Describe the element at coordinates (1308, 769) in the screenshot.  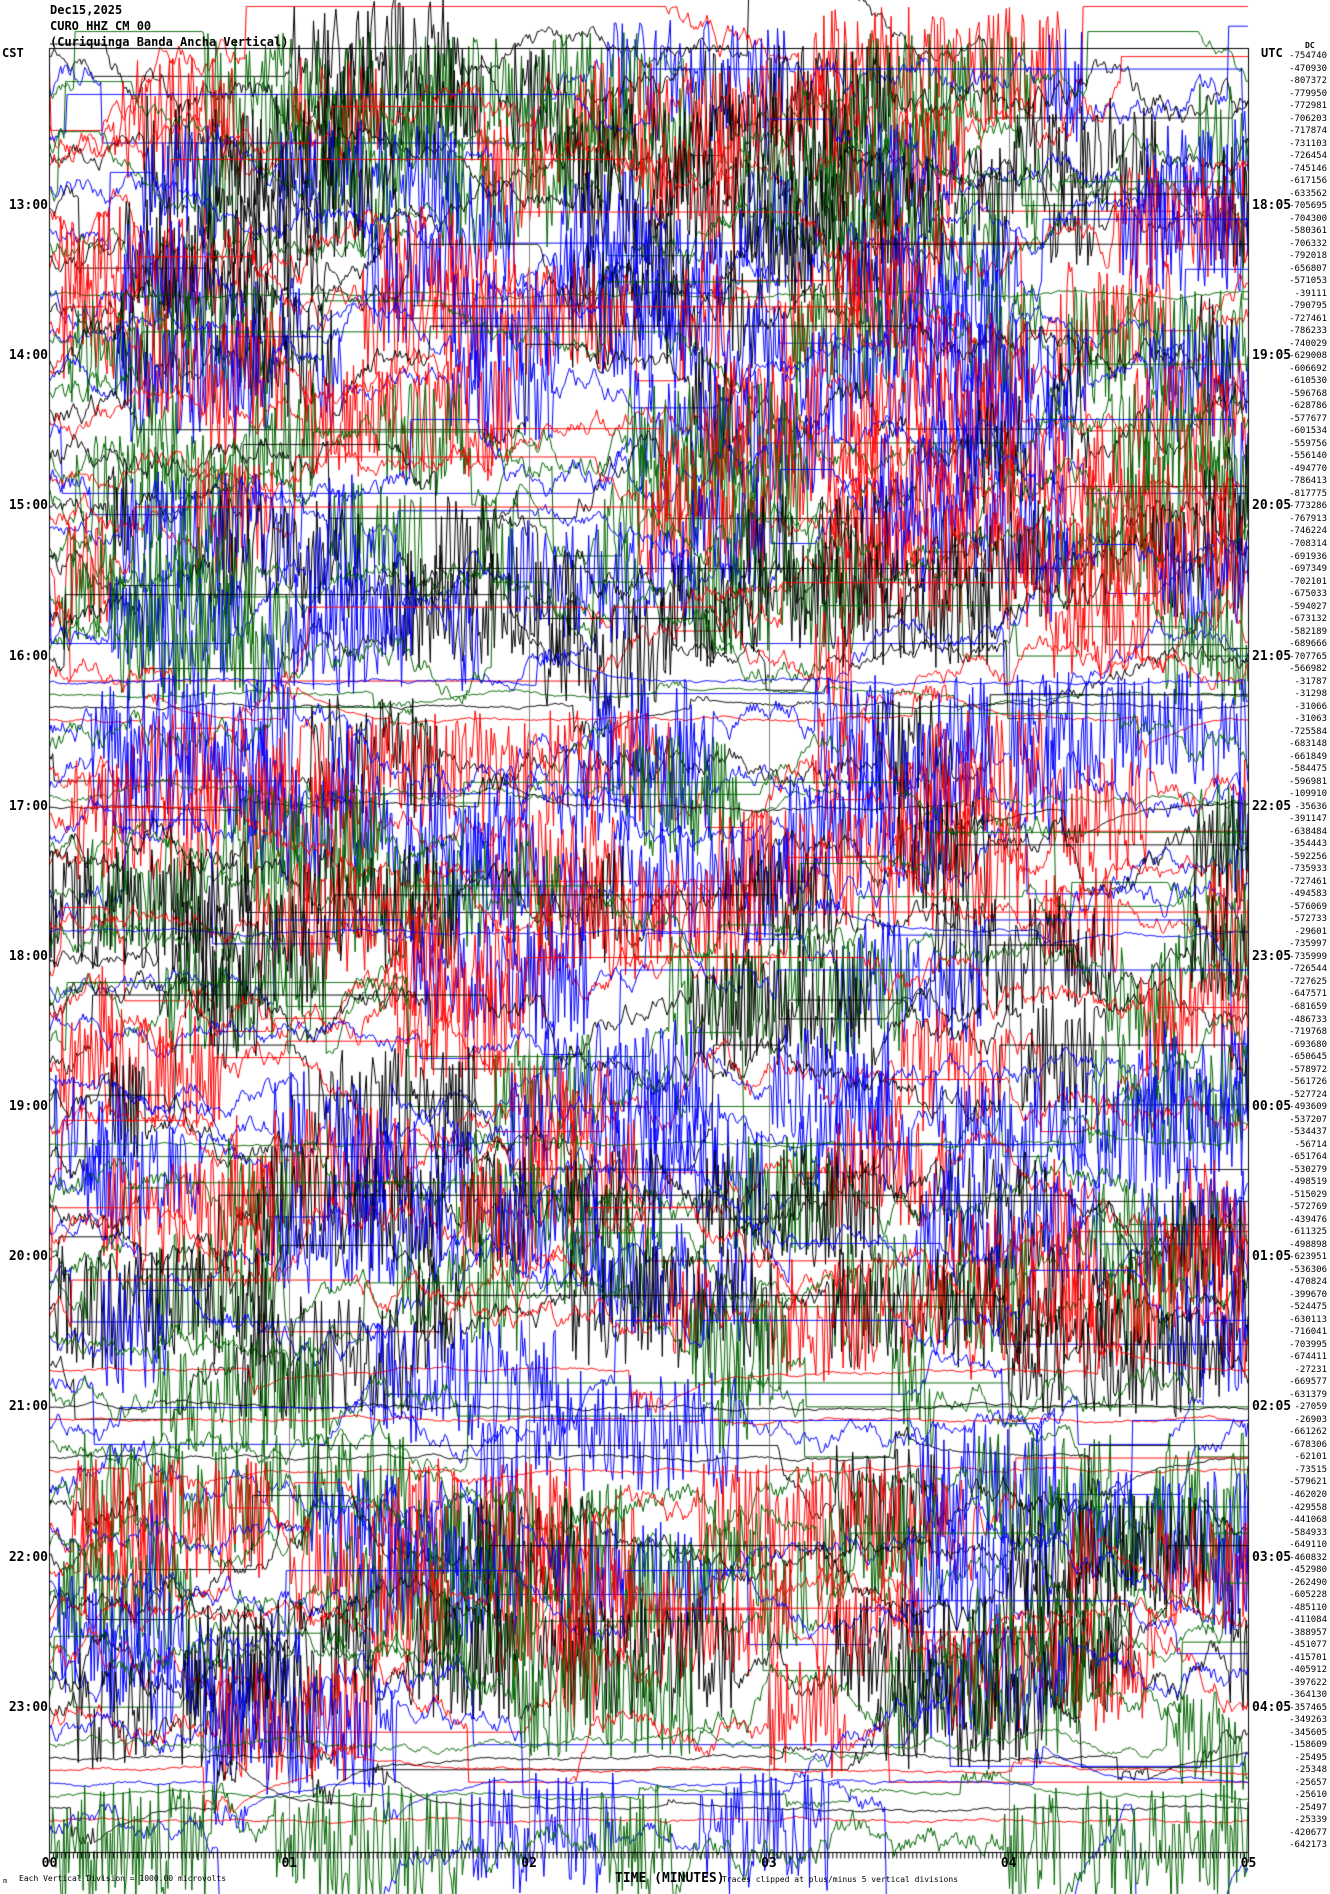
I see `dc-offset-value: -584475` at that location.